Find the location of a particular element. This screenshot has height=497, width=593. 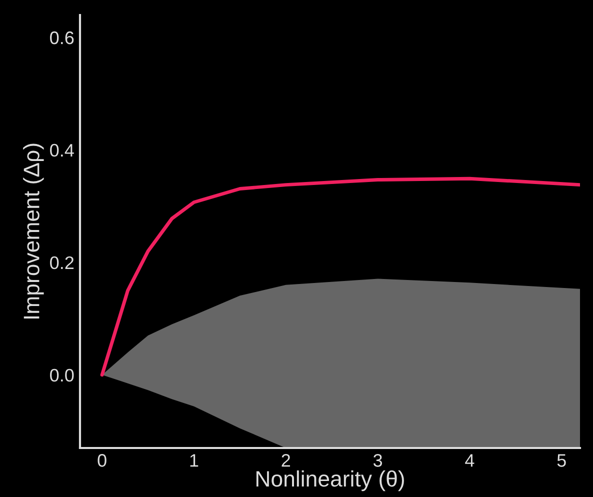

y-tick-label: 0.2 is located at coordinates (62, 263).